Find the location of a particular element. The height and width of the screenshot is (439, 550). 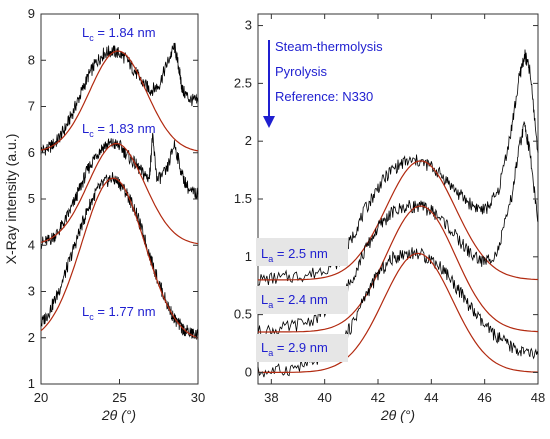

right-y-tick-label: 3 is located at coordinates (248, 25).